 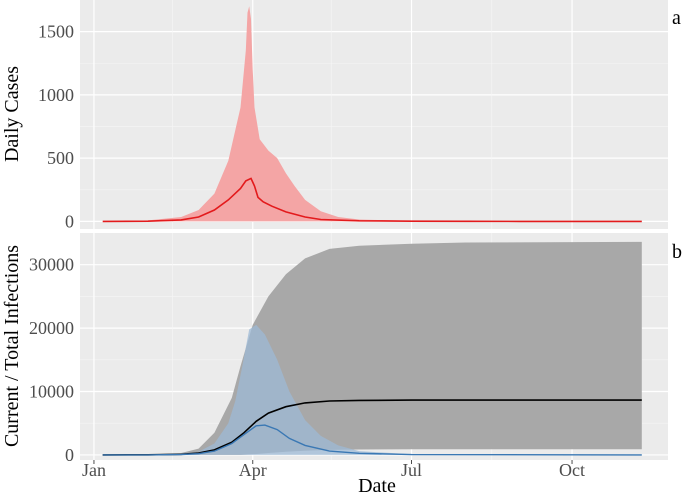 What do you see at coordinates (56, 127) in the screenshot?
I see `panel-a-y-tick-labels: 0 500 1000 1500` at bounding box center [56, 127].